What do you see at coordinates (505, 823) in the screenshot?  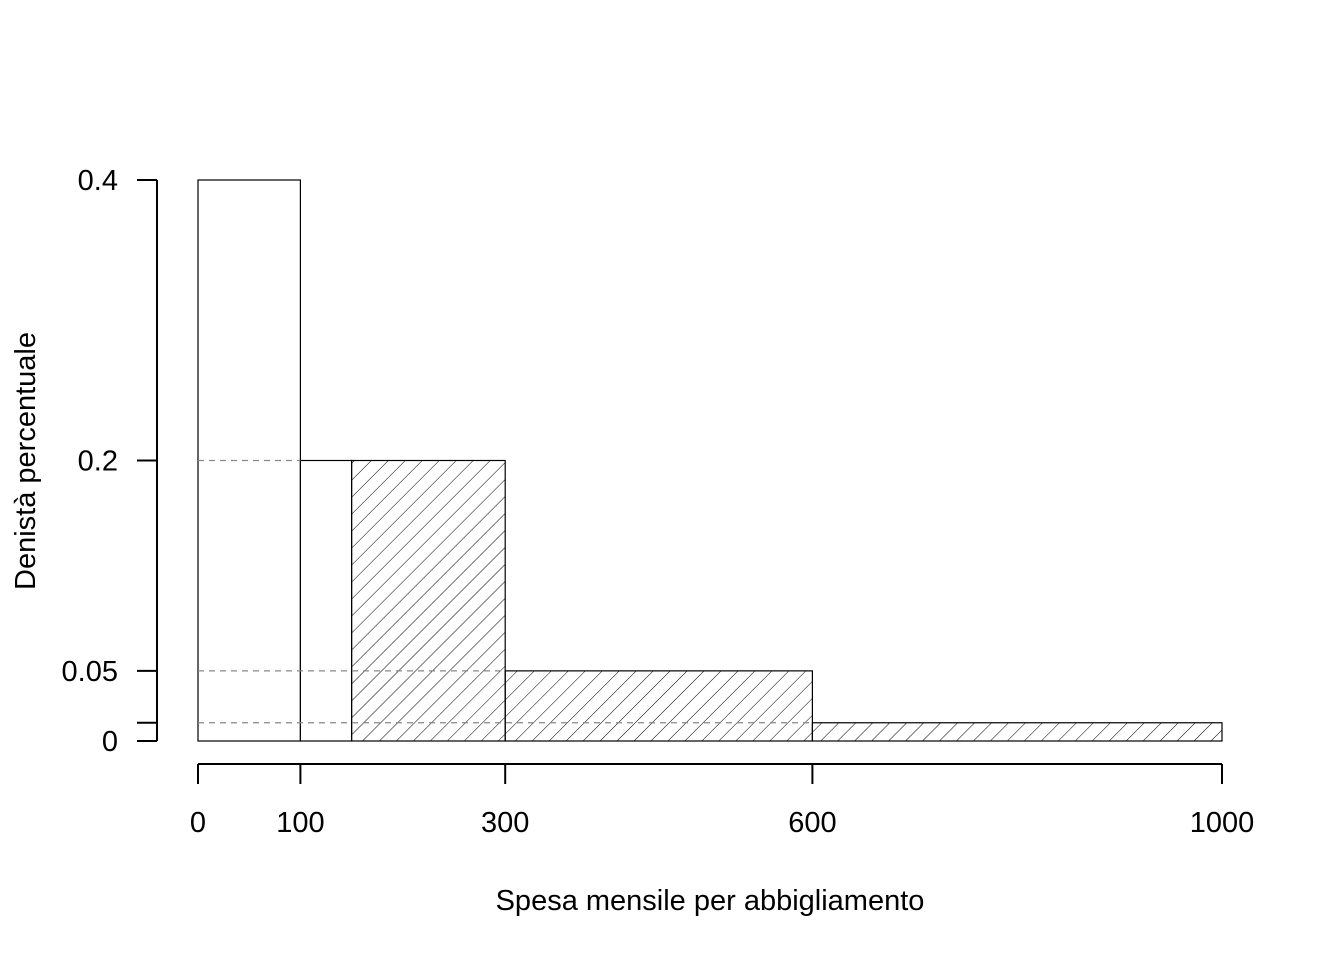 I see `x-tick-label: 300` at bounding box center [505, 823].